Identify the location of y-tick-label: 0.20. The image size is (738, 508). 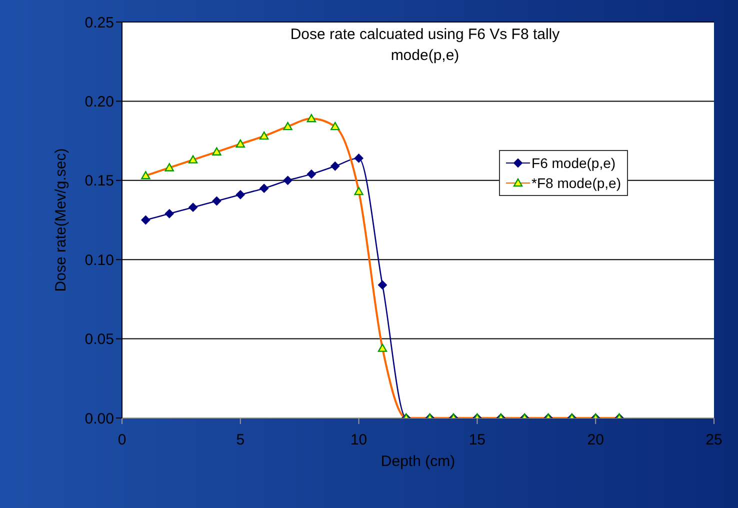
(99, 102).